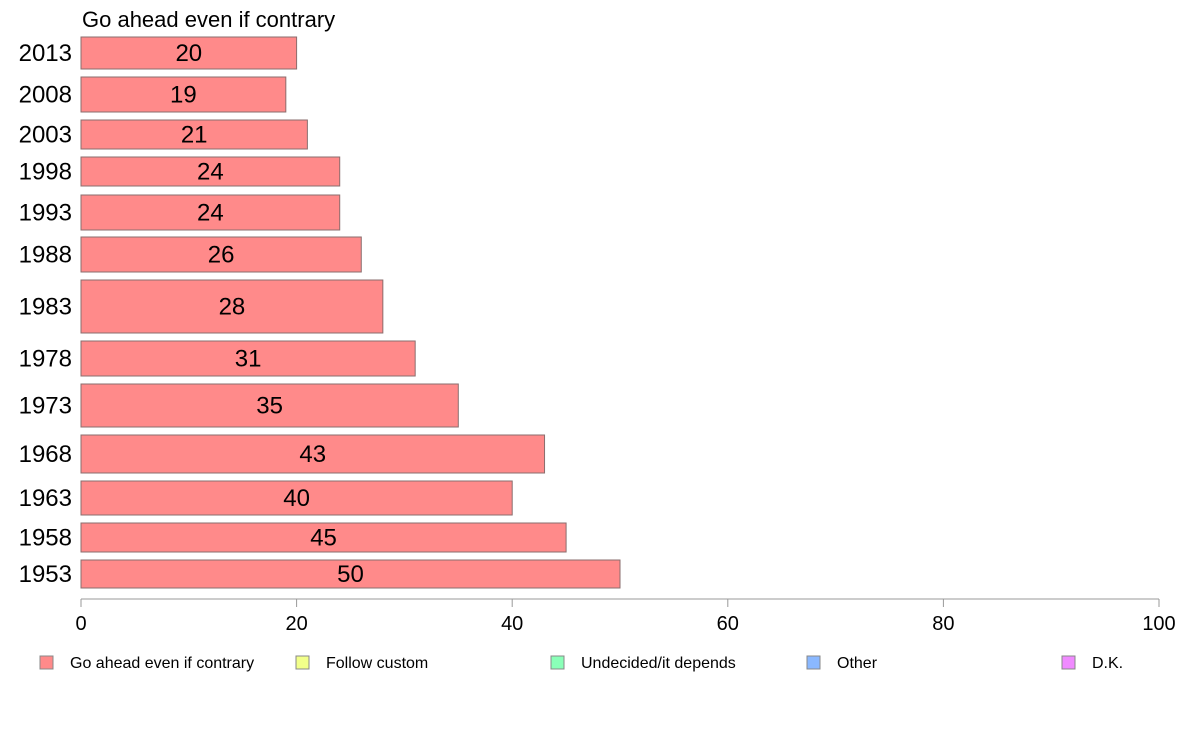 Image resolution: width=1188 pixels, height=736 pixels. I want to click on category-label-1998: 1998, so click(45, 172).